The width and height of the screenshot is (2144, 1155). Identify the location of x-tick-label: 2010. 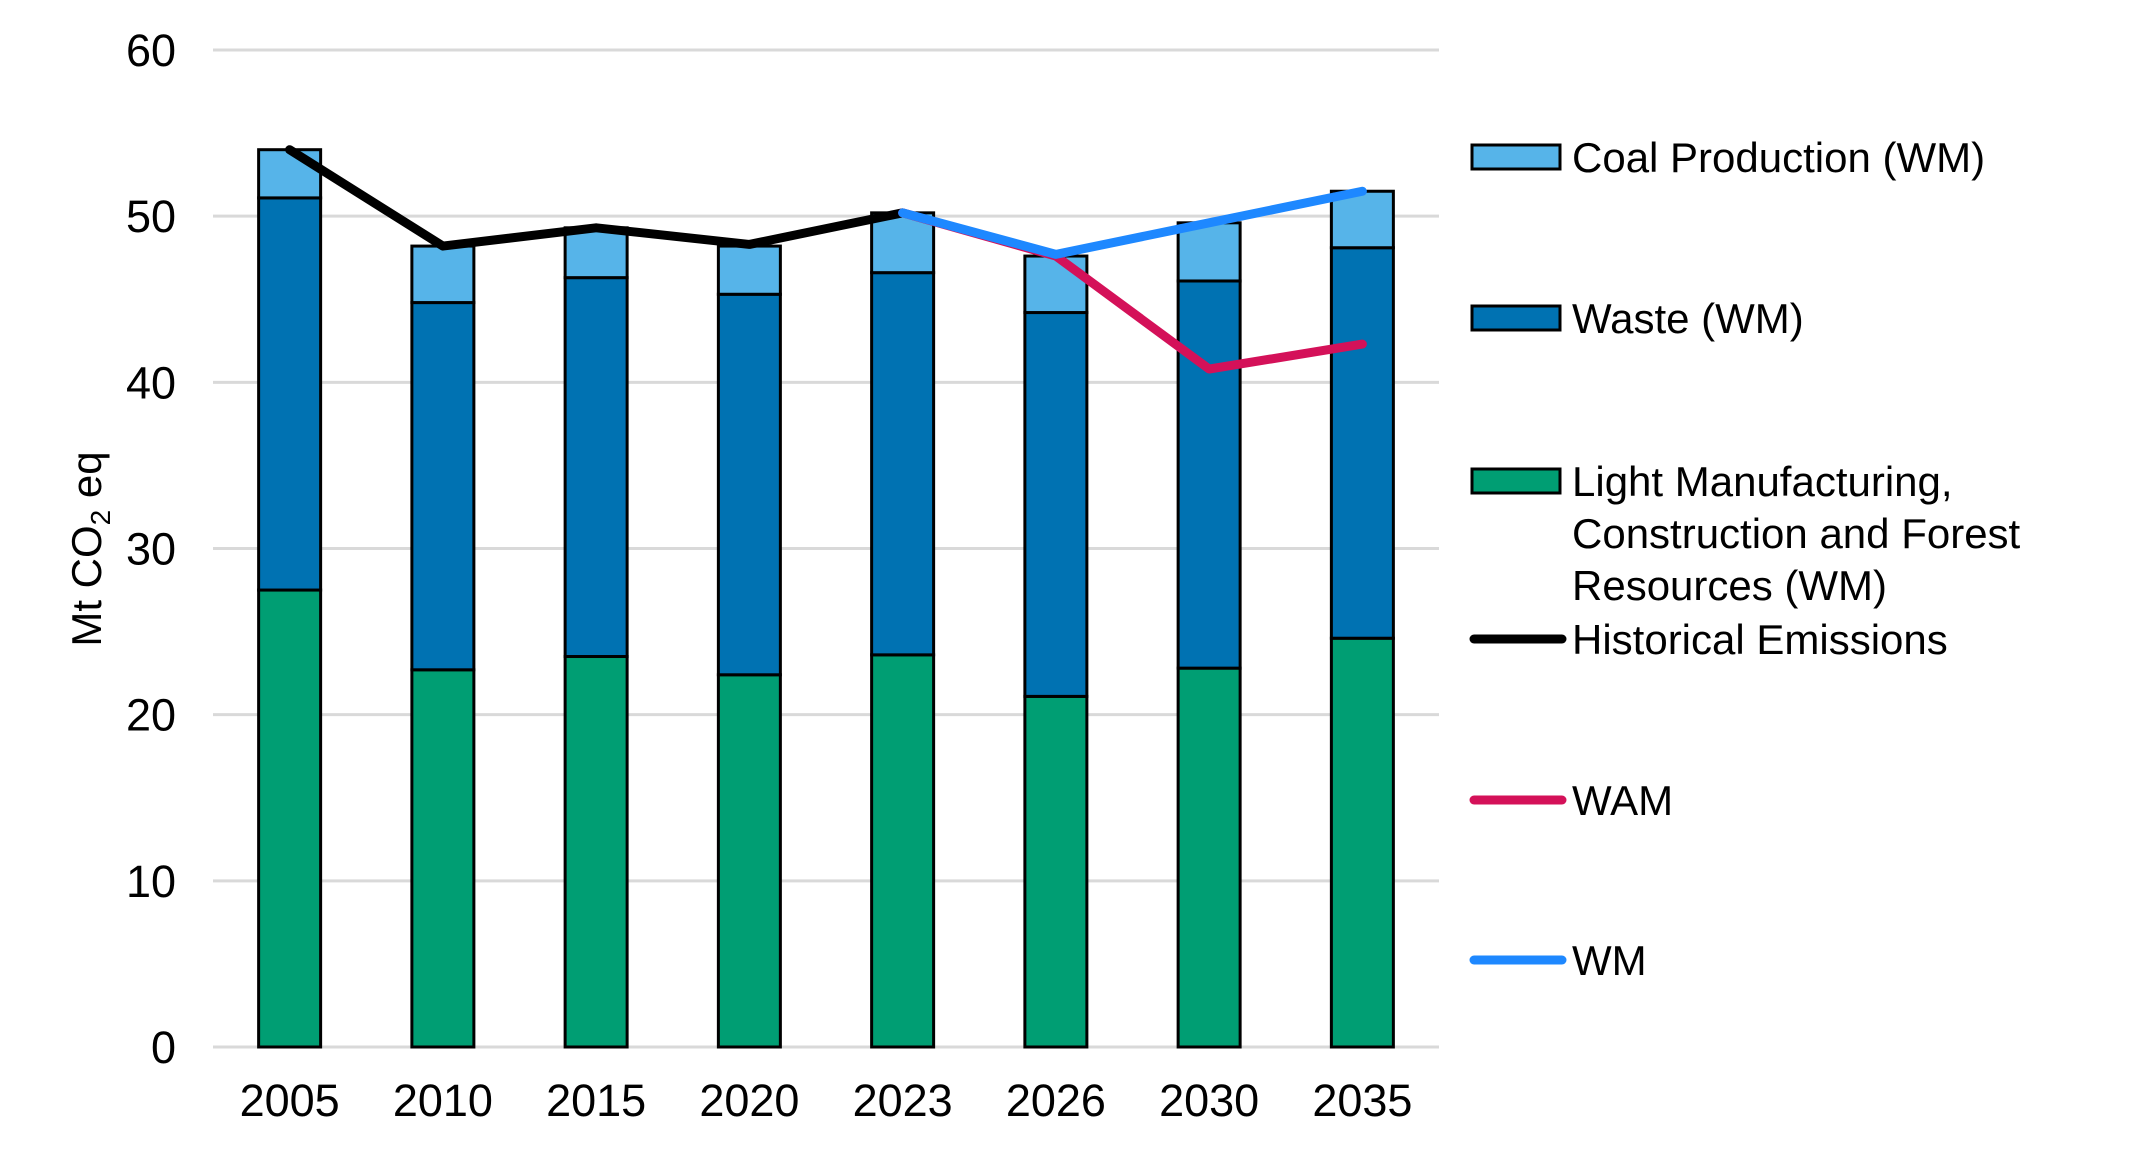
(443, 1100).